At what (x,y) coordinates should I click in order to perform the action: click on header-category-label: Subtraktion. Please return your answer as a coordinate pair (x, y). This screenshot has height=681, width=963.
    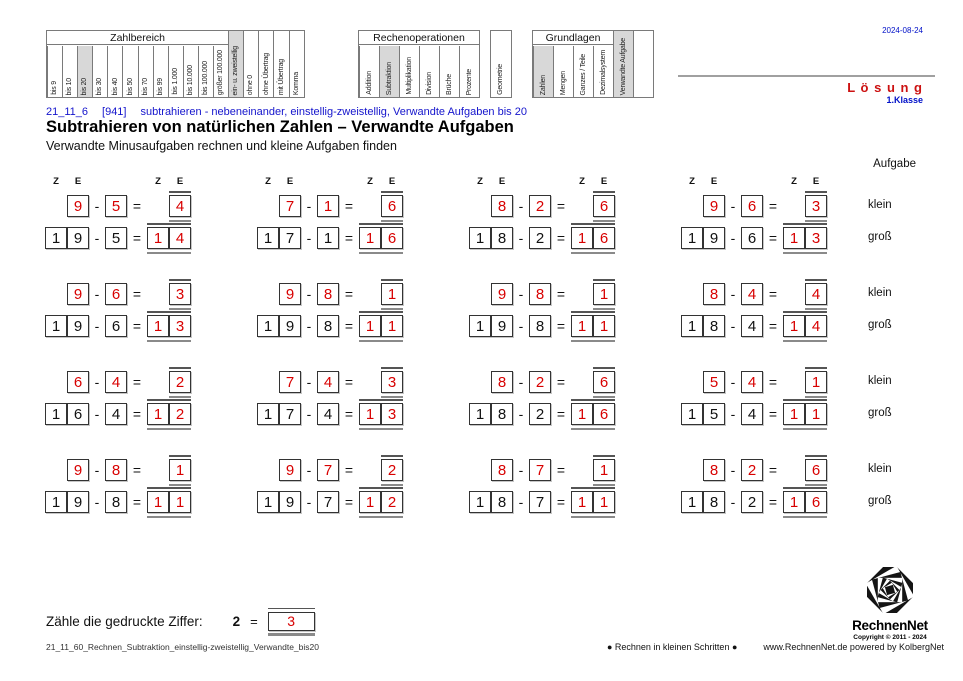
    Looking at the image, I should click on (389, 78).